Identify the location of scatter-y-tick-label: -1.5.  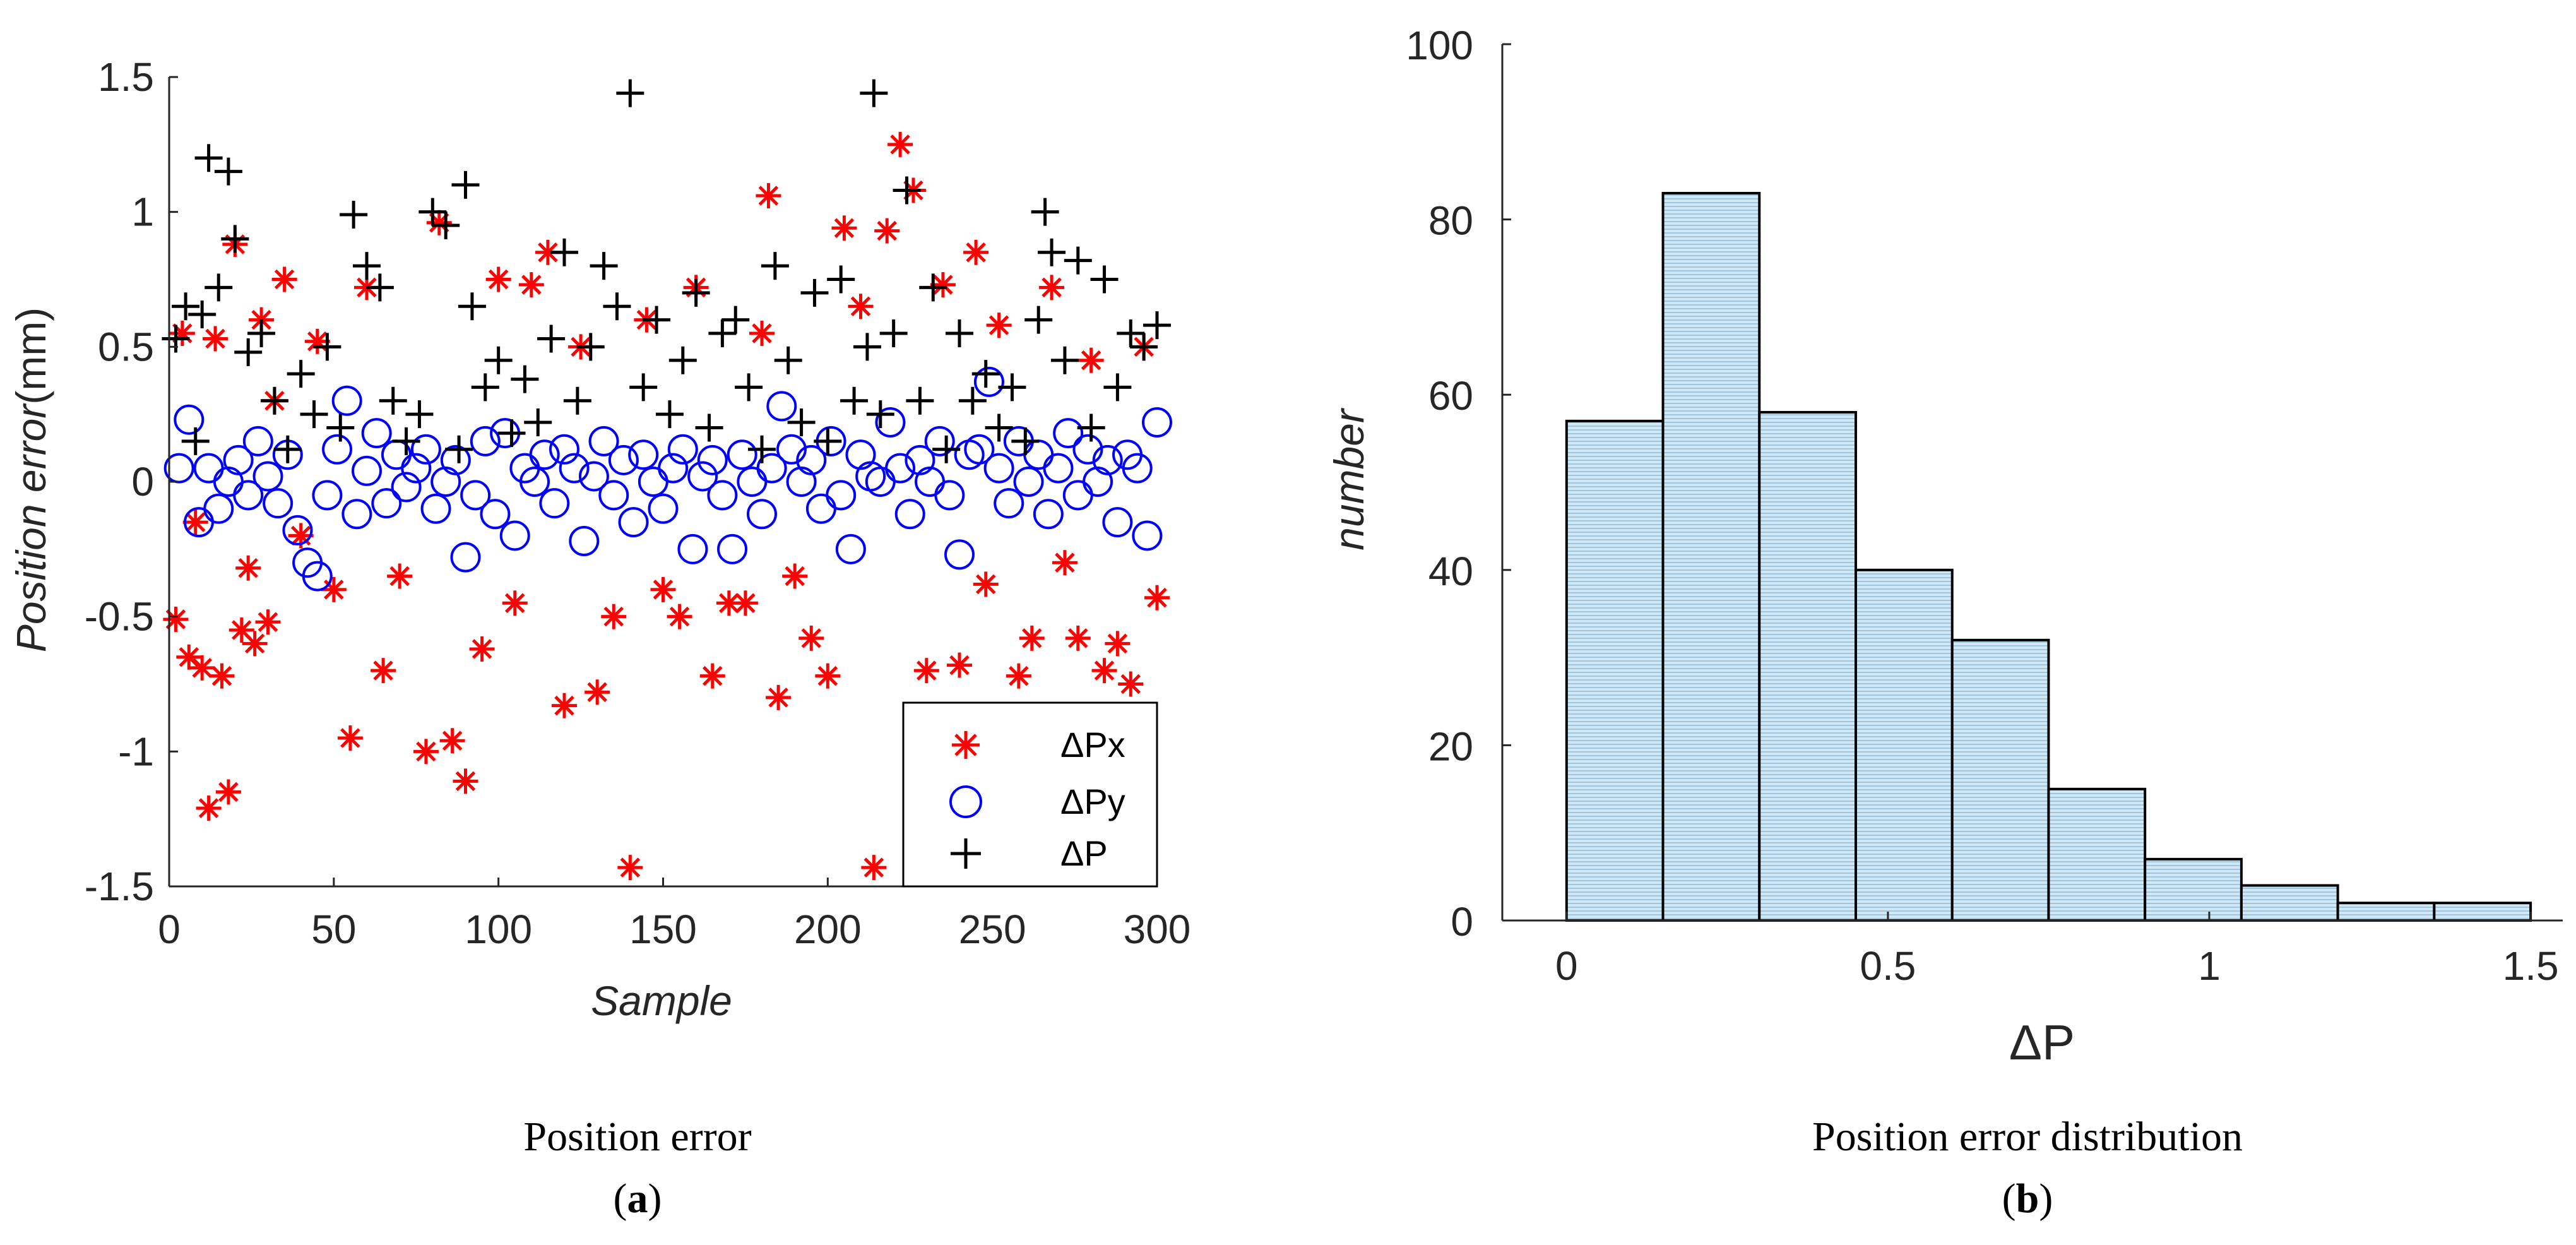
(120, 887).